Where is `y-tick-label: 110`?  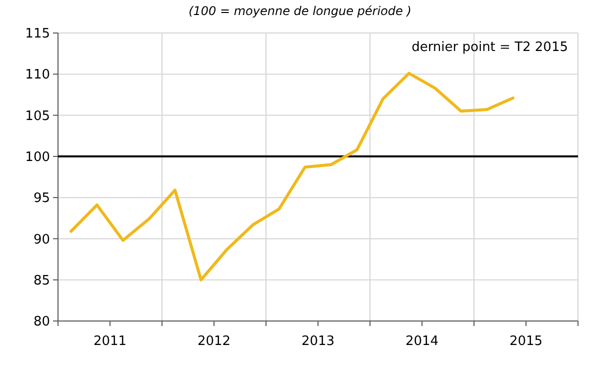 y-tick-label: 110 is located at coordinates (37, 75).